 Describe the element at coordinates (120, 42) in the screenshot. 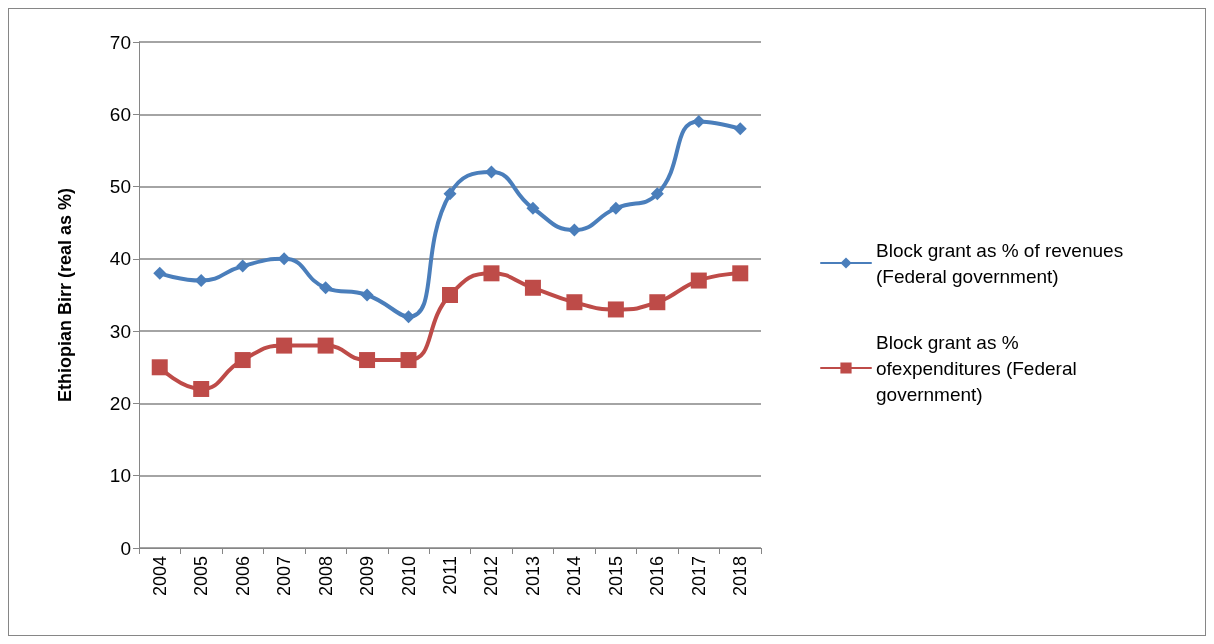

I see `y-tick-label: 70` at that location.